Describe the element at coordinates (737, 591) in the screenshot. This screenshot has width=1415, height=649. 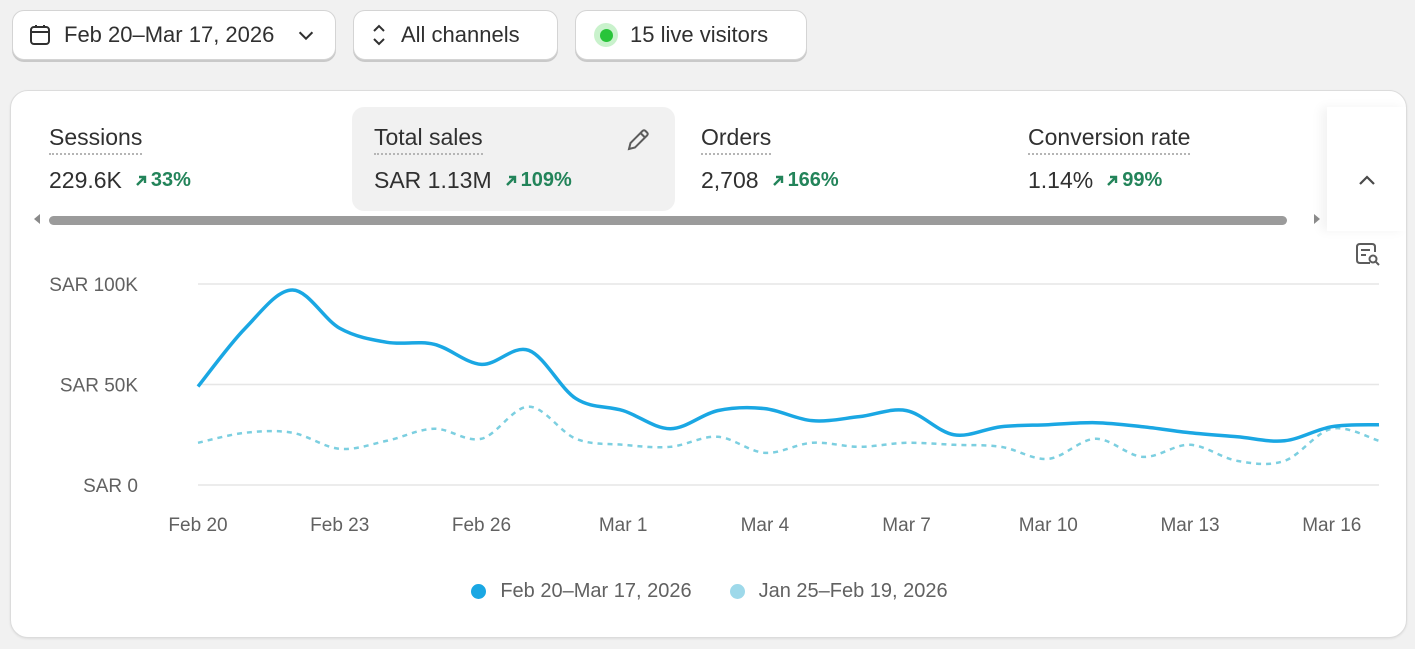
I see `legend-dot-previous` at that location.